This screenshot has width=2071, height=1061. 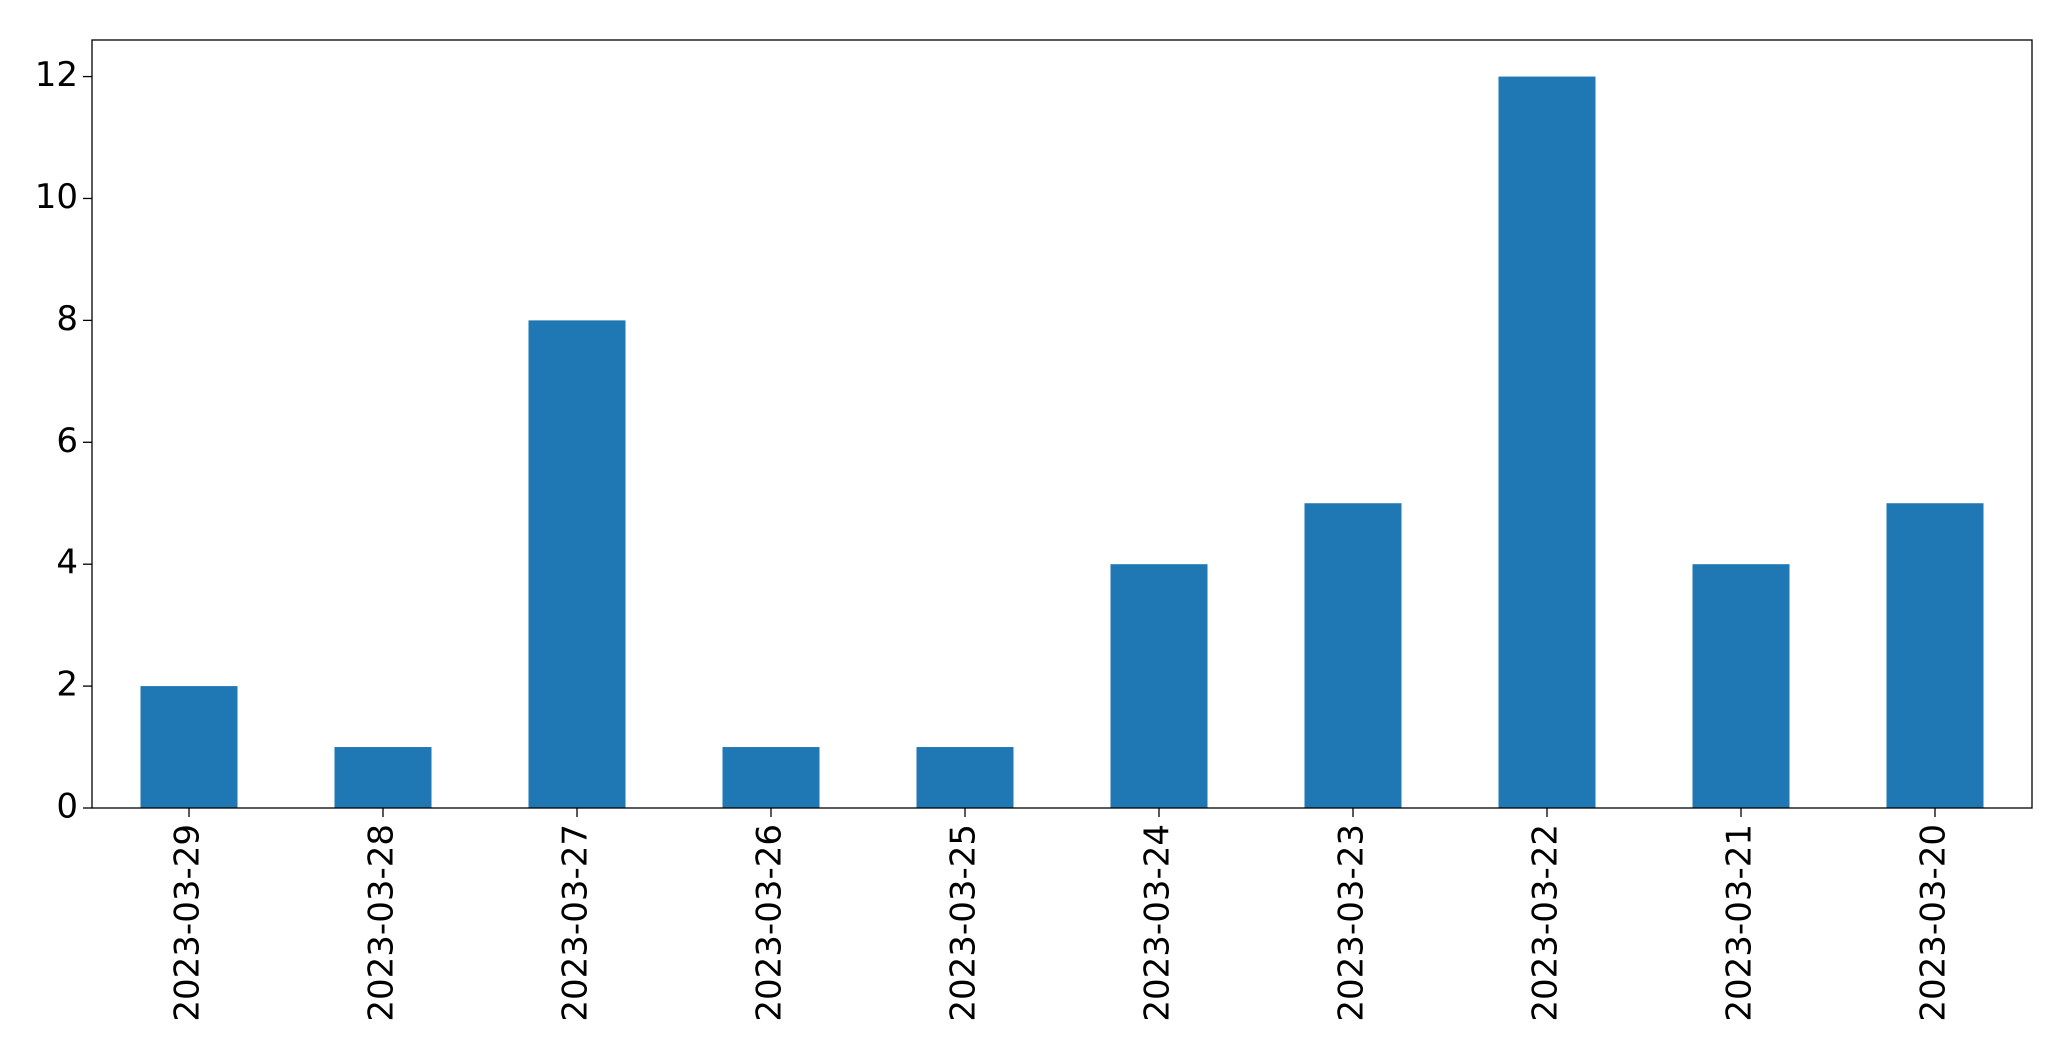 I want to click on x-tick-label: 2023-03-21, so click(x=1740, y=923).